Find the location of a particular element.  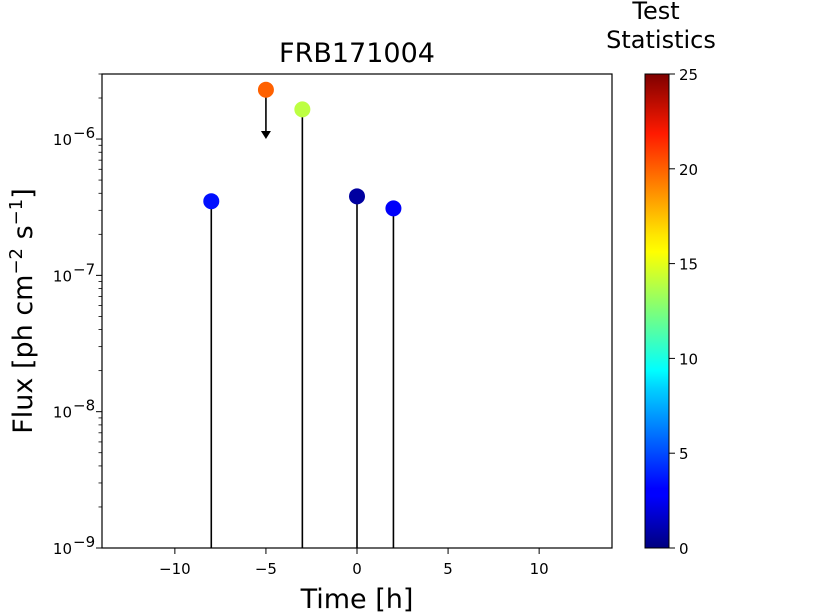

x-tick-label: −10 is located at coordinates (175, 569).